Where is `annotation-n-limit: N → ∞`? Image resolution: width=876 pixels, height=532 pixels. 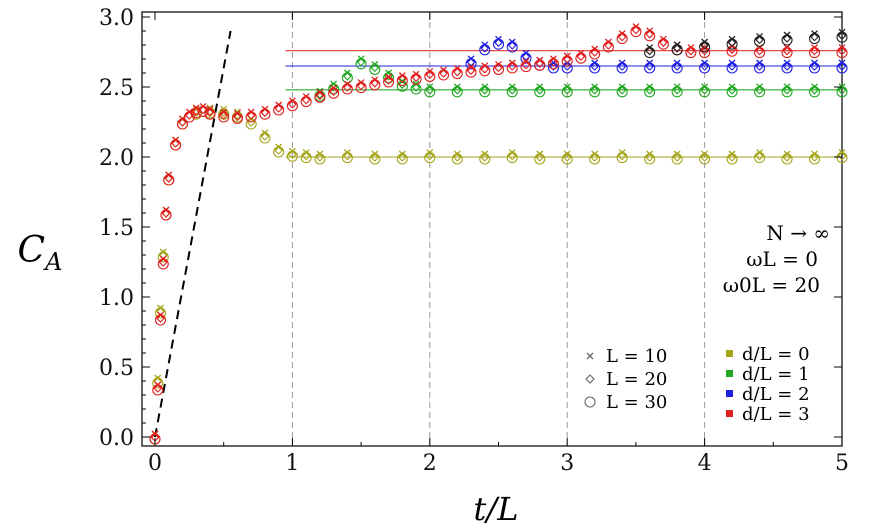 annotation-n-limit: N → ∞ is located at coordinates (798, 233).